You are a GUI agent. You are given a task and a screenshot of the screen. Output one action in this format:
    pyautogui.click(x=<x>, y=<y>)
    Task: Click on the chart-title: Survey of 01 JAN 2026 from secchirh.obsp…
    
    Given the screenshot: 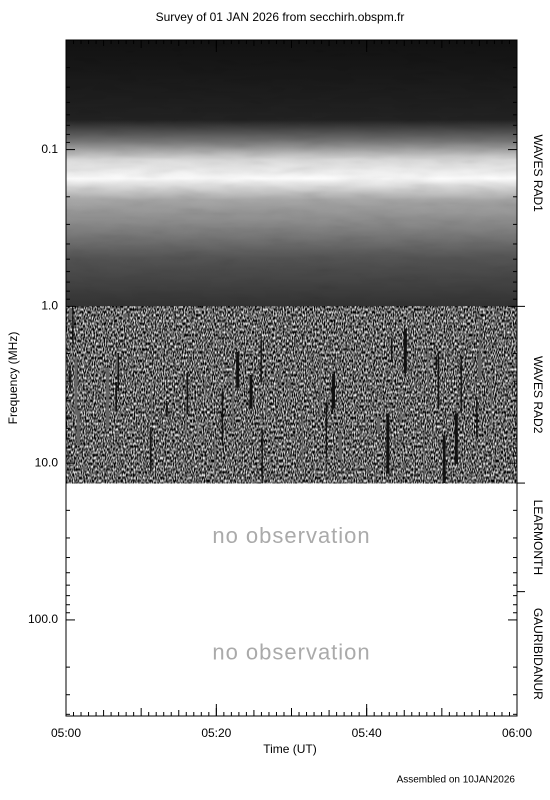 What is the action you would take?
    pyautogui.click(x=280, y=17)
    